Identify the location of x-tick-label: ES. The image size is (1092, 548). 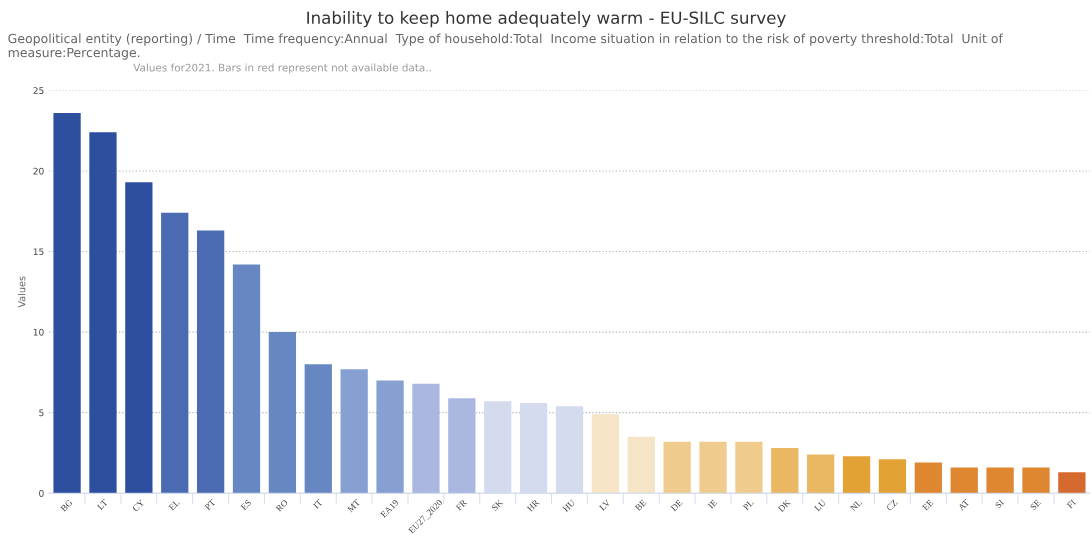
(246, 505).